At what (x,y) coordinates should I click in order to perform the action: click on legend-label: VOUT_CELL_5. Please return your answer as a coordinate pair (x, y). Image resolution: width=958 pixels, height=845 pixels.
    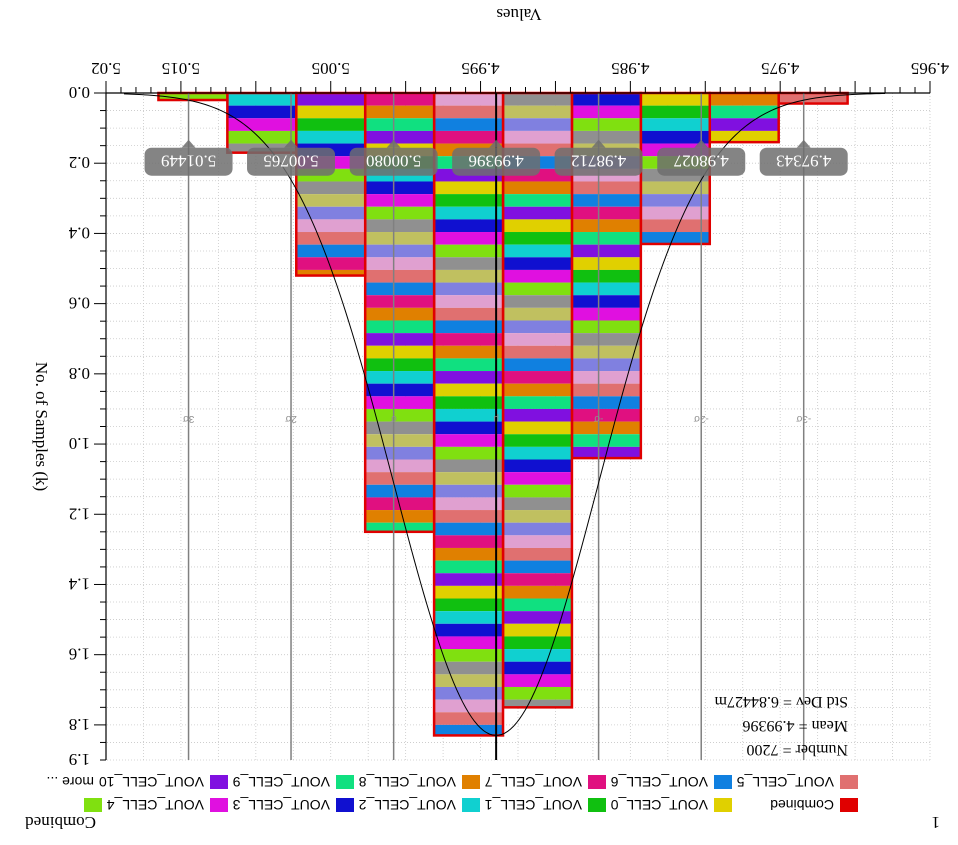
    Looking at the image, I should click on (785, 782).